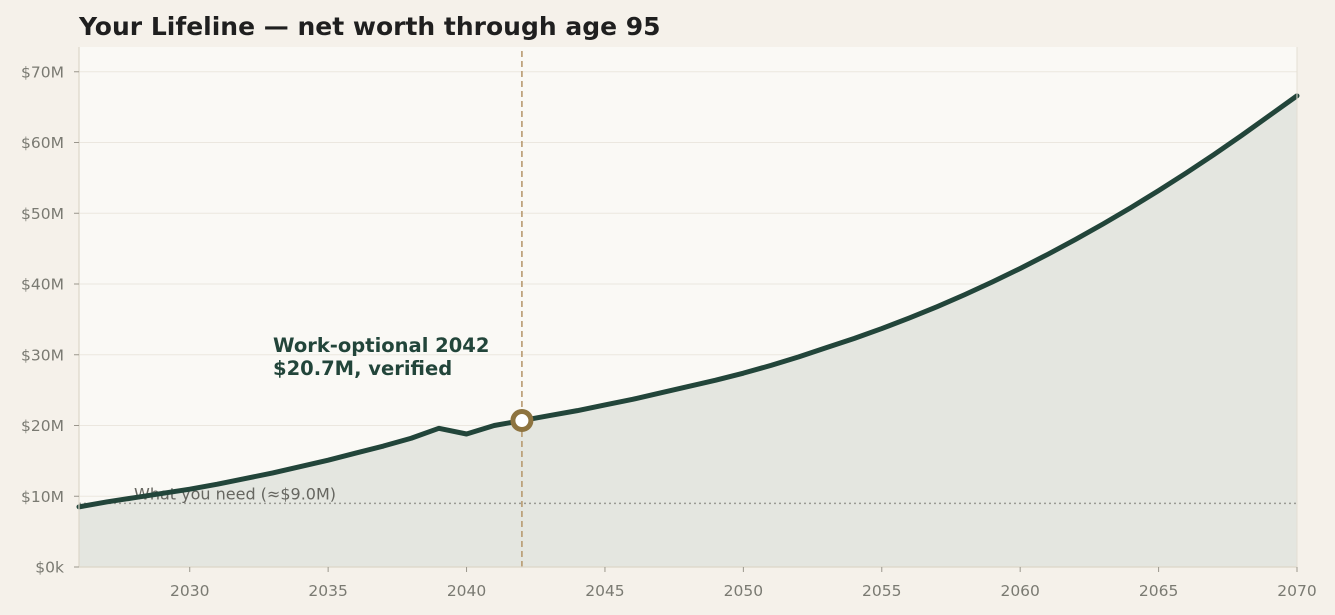 The image size is (1335, 615). I want to click on y-tick-label: $10M, so click(42, 497).